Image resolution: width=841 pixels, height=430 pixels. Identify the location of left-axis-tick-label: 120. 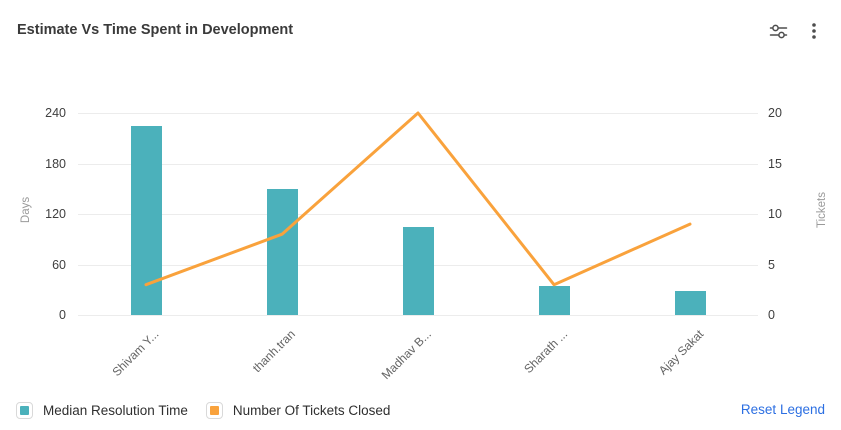
(55, 214).